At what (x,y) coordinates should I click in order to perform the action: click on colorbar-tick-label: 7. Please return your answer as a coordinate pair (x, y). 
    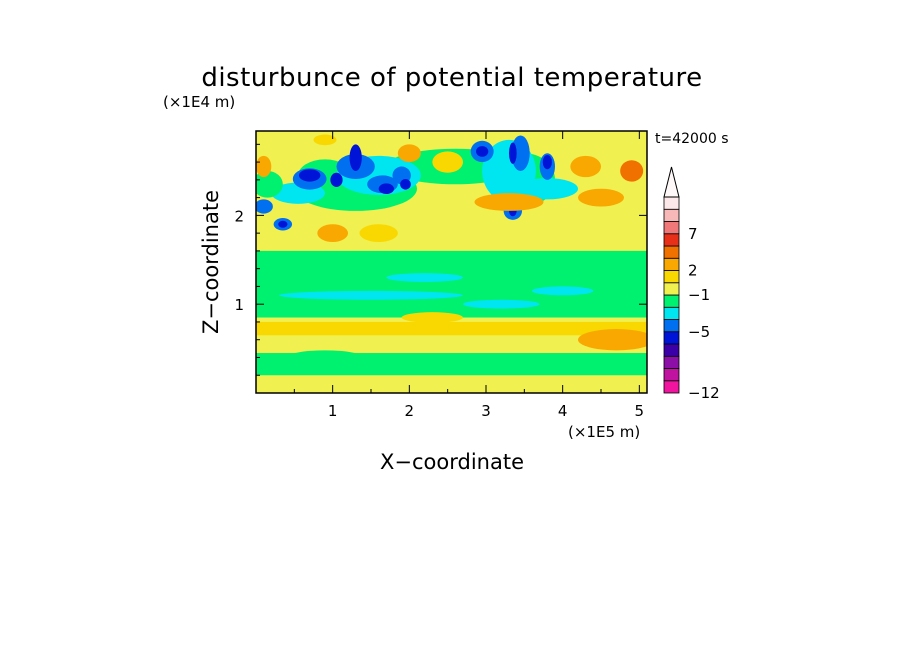
    Looking at the image, I should click on (693, 234).